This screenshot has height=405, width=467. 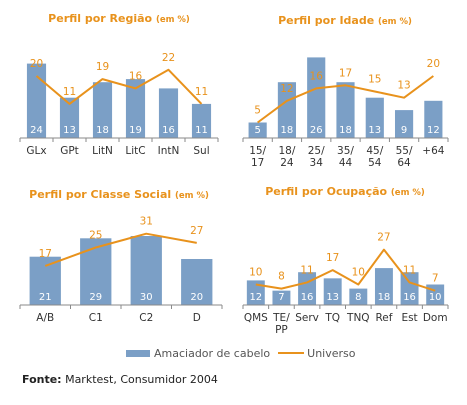 What do you see at coordinates (42, 379) in the screenshot?
I see `source-prefix: Fonte:` at bounding box center [42, 379].